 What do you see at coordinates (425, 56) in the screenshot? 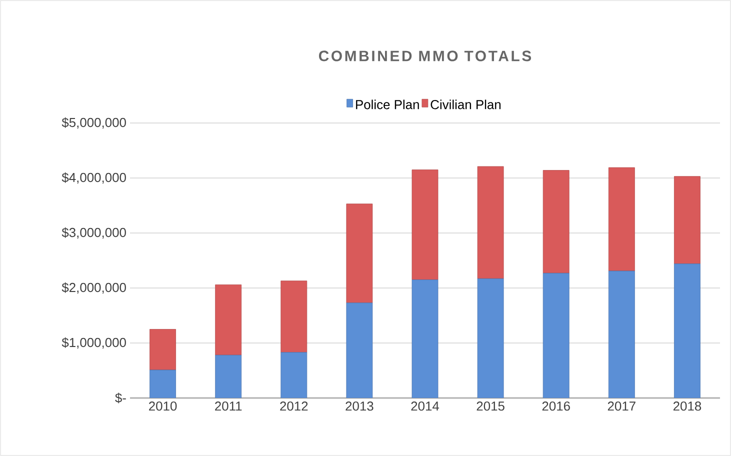
I see `chart-title: COMBINED MMO TOTALS` at bounding box center [425, 56].